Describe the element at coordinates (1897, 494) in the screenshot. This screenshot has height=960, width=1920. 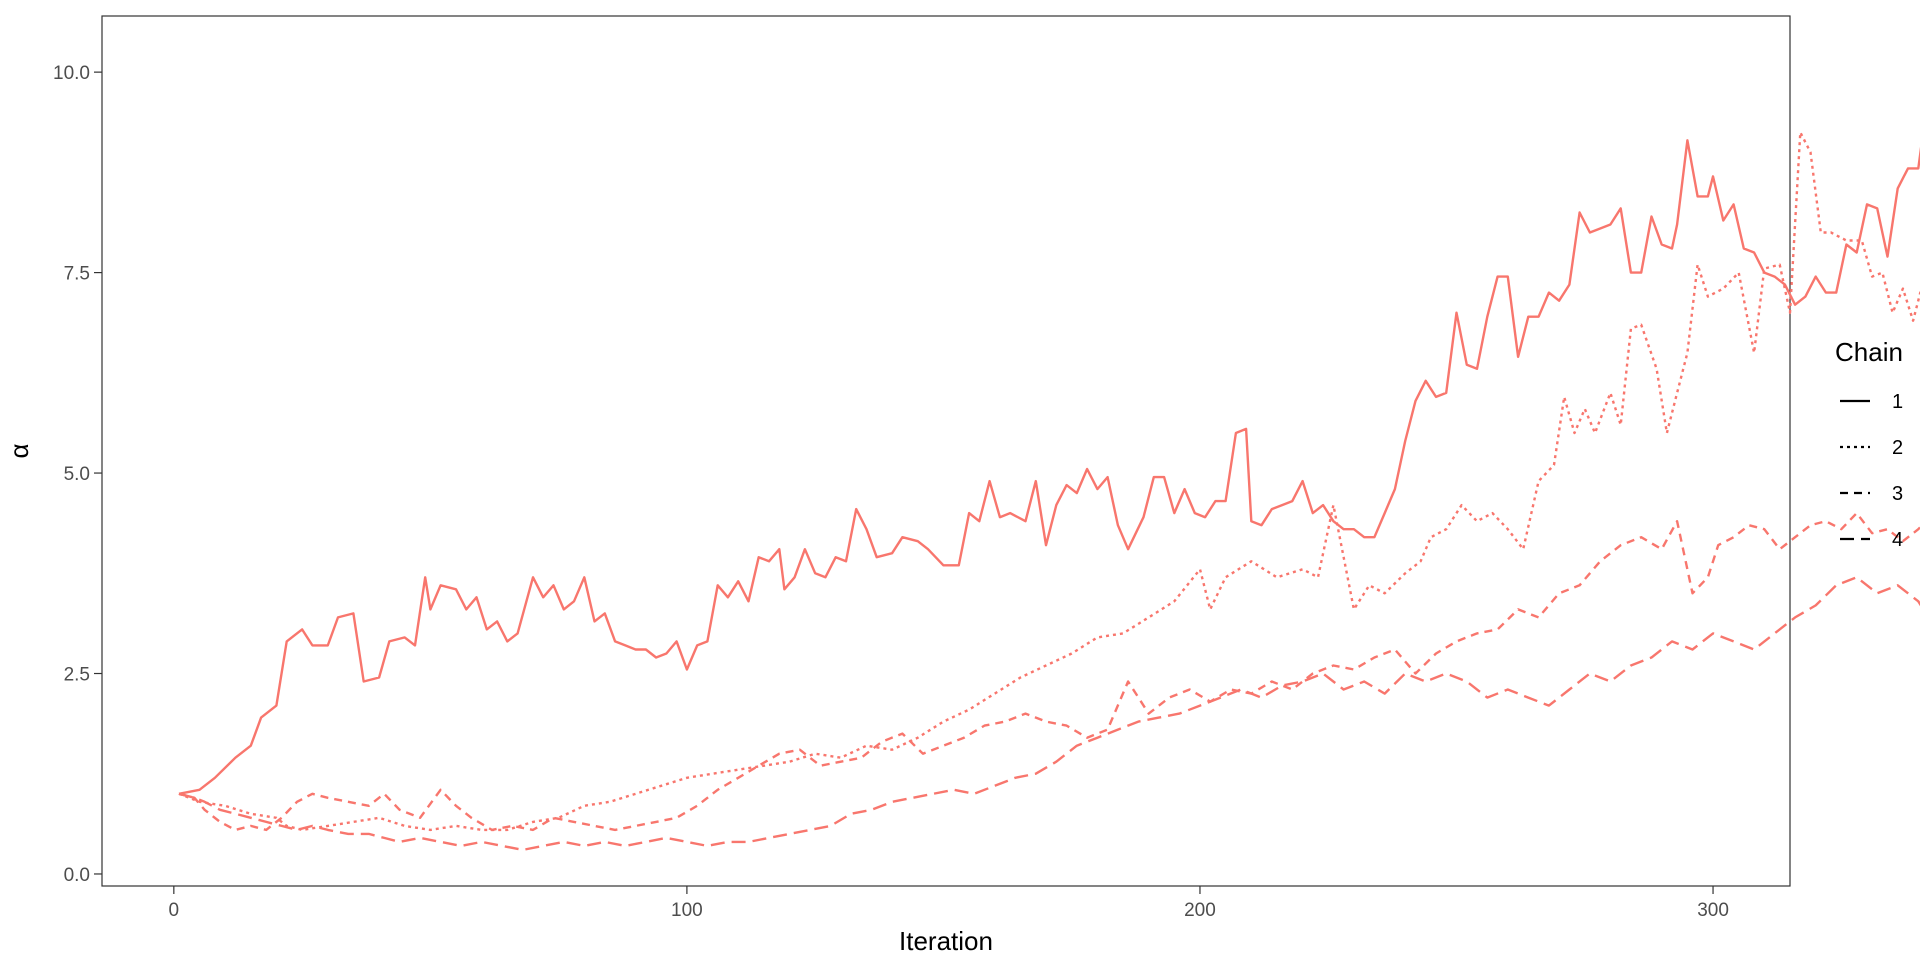
I see `legend-label-3: 3` at that location.